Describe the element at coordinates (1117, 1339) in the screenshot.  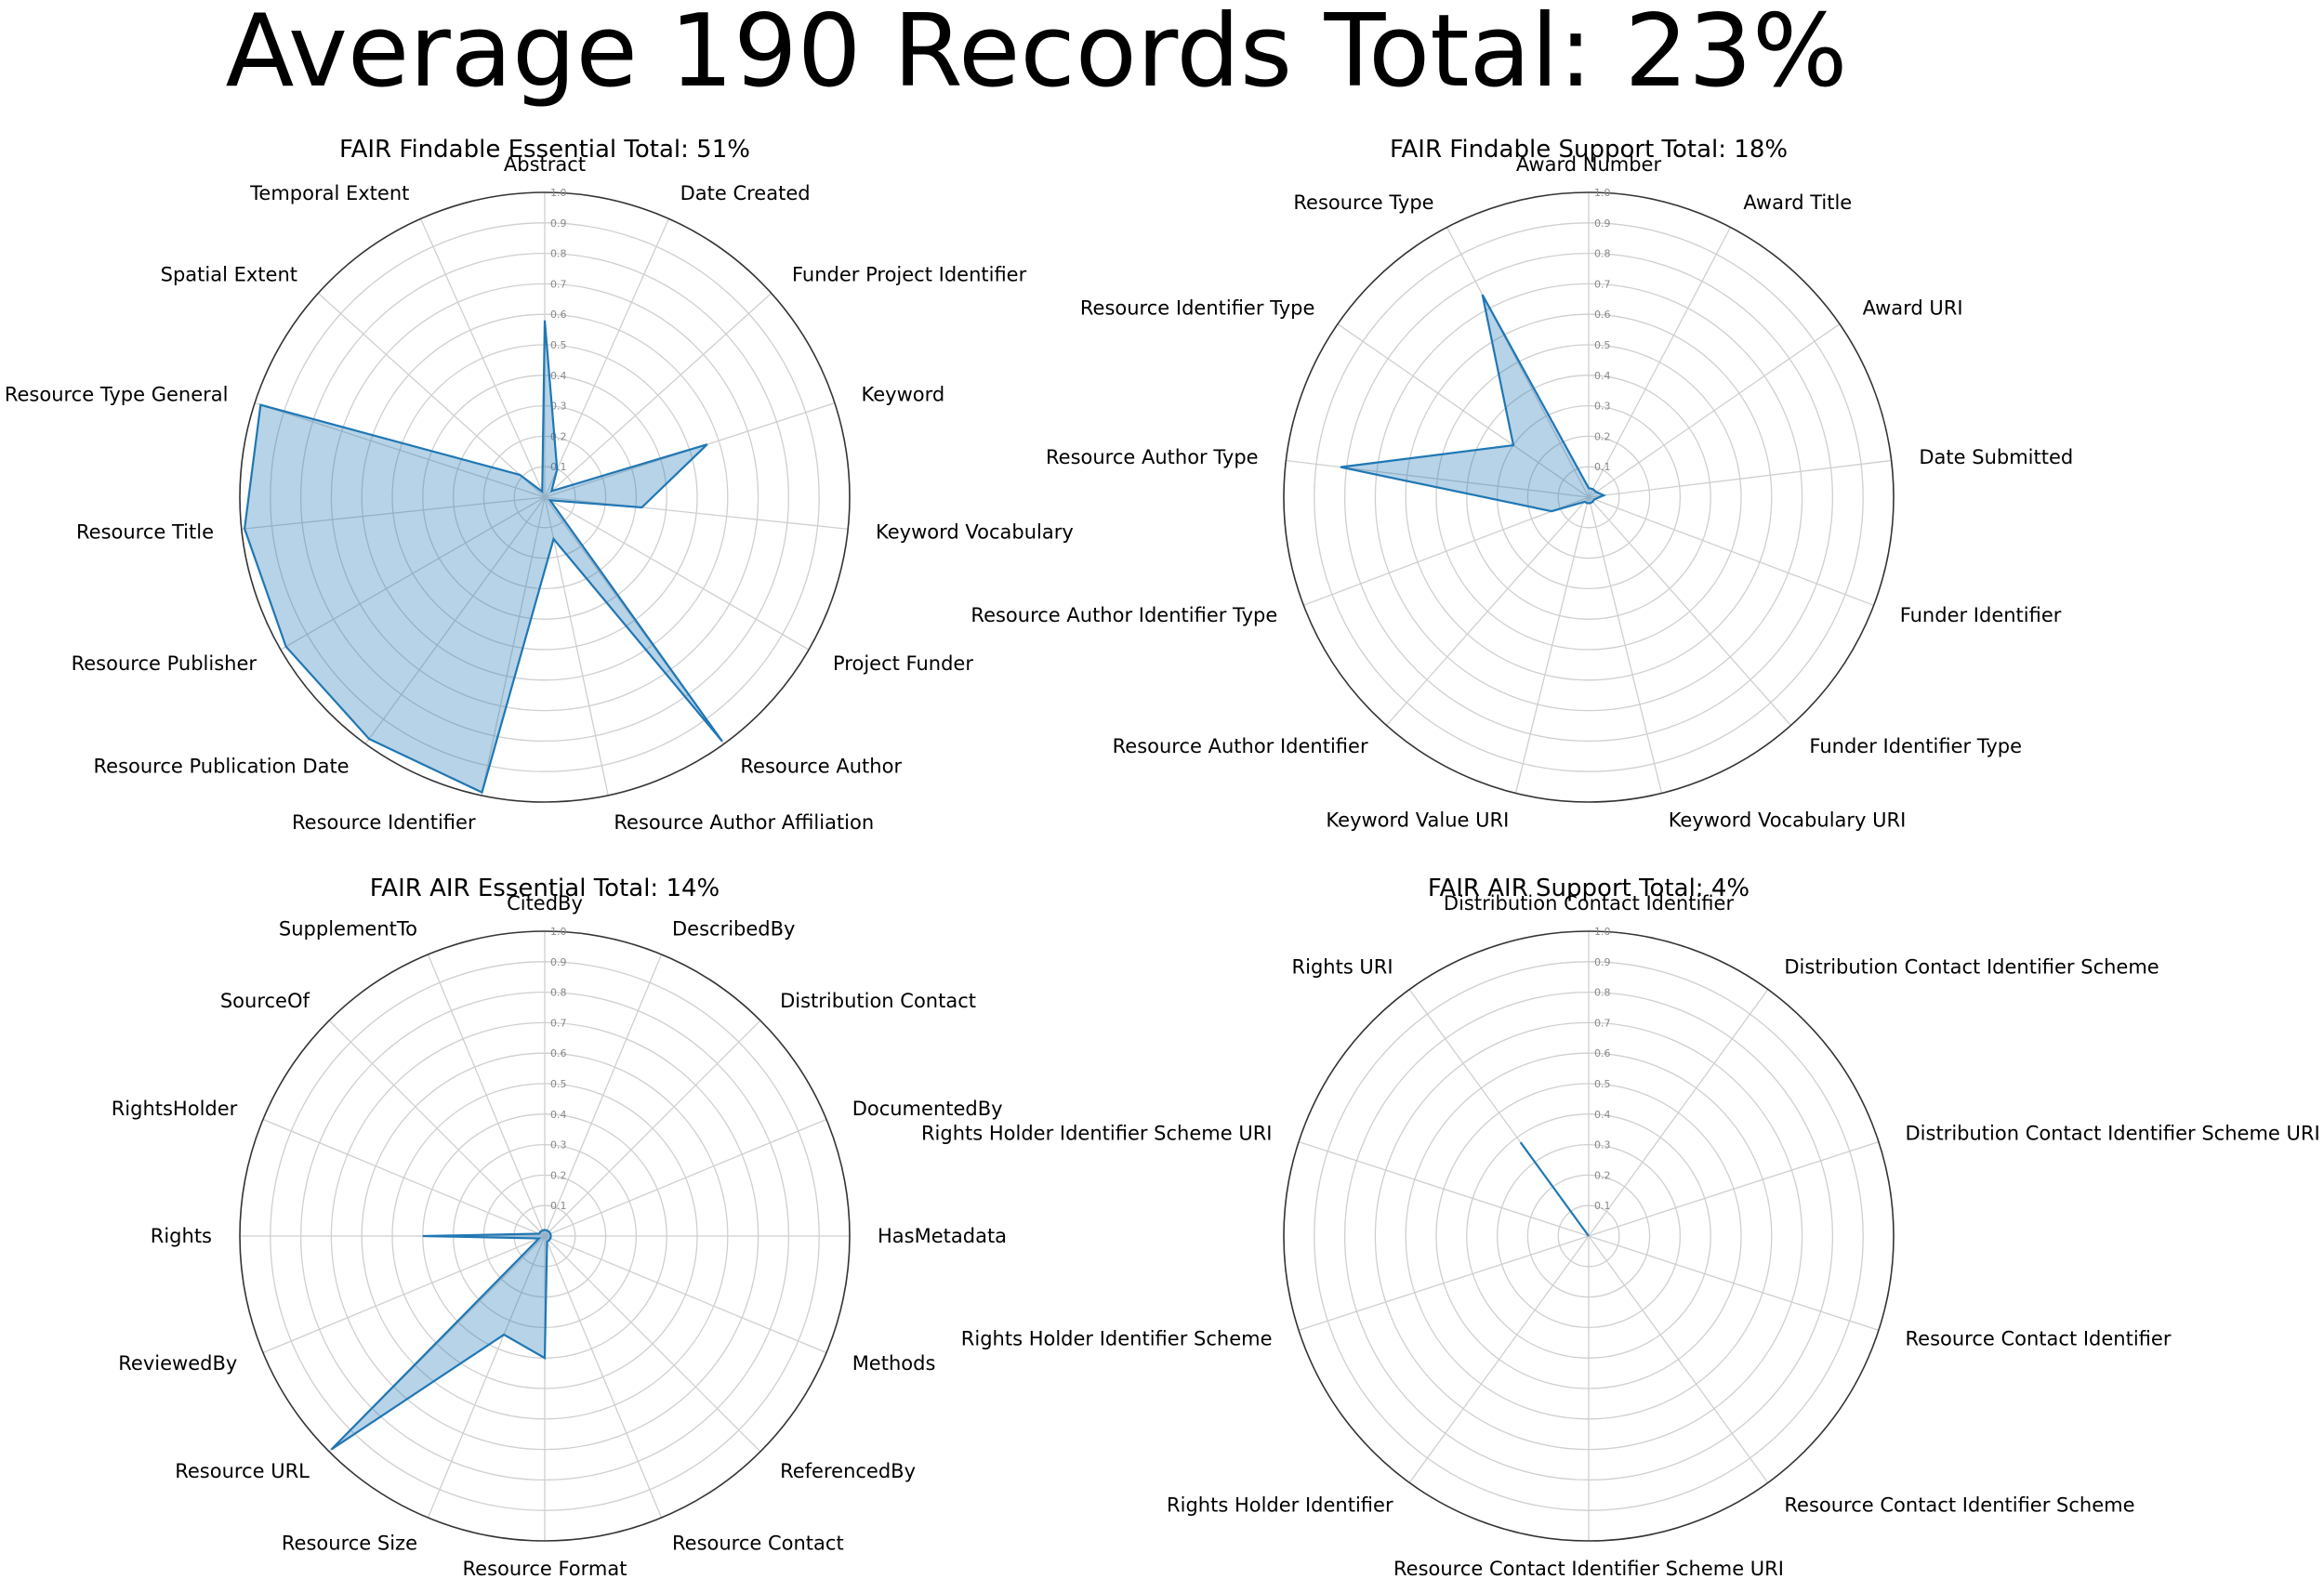
I see `category-label: Rights Holder Identifier Scheme` at that location.